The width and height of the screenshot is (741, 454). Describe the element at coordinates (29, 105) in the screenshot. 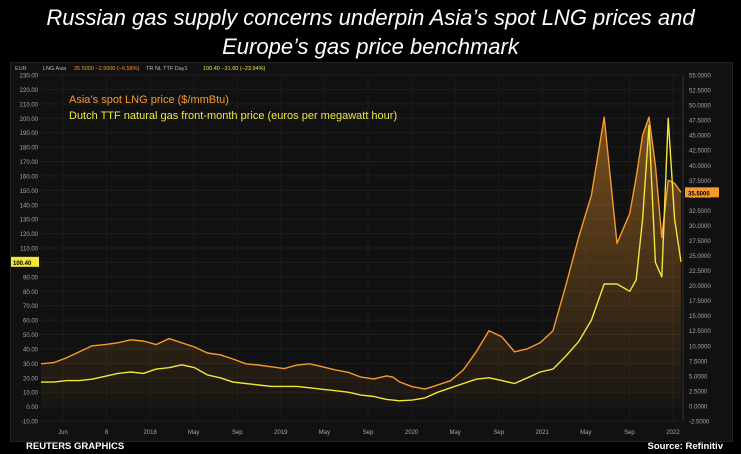

I see `left-axis-tick-label: 210.00` at that location.